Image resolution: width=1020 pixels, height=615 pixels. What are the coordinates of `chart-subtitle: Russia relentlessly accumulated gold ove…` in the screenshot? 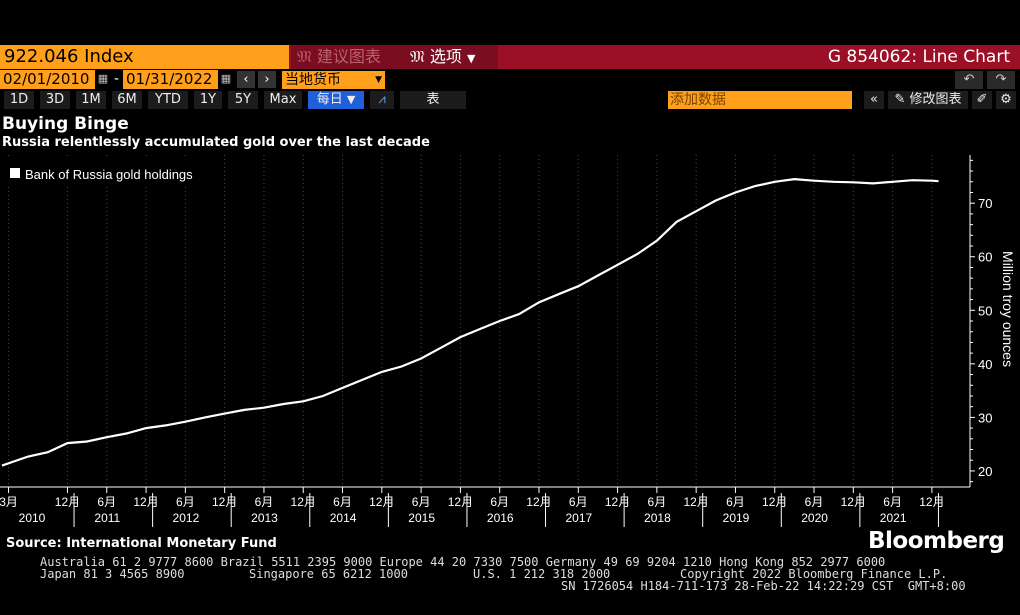 It's located at (216, 142).